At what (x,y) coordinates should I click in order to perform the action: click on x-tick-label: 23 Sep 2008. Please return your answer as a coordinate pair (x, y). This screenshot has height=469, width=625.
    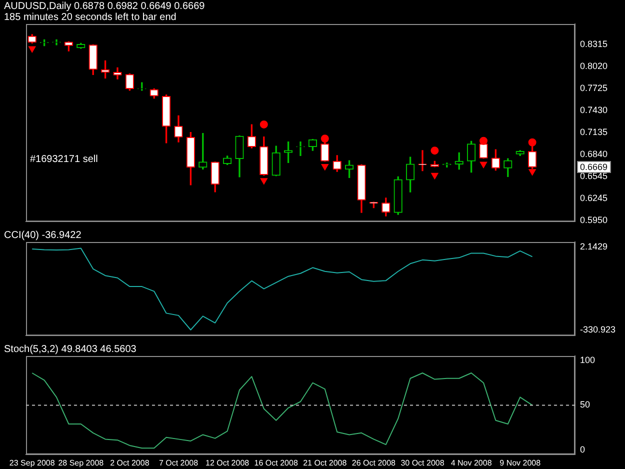
    Looking at the image, I should click on (32, 463).